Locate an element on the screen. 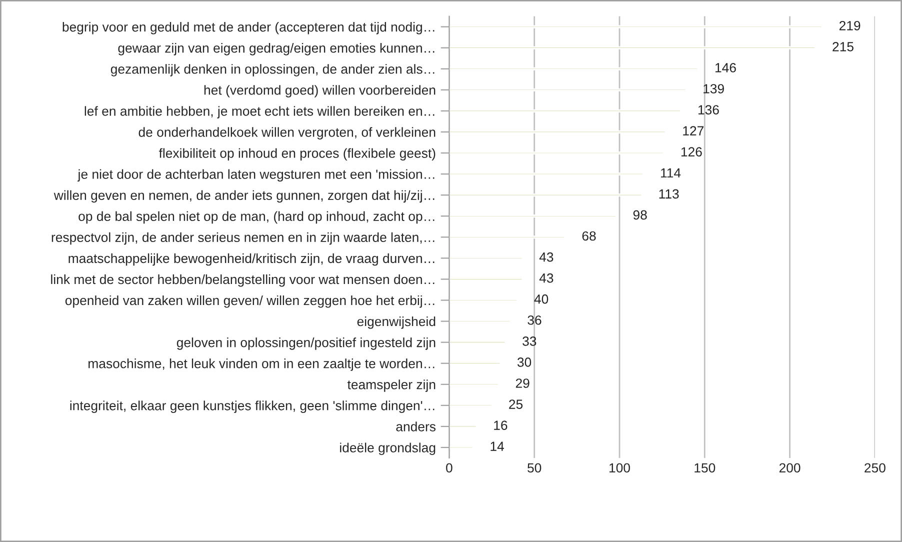 The width and height of the screenshot is (902, 542). data-label: 146 is located at coordinates (726, 67).